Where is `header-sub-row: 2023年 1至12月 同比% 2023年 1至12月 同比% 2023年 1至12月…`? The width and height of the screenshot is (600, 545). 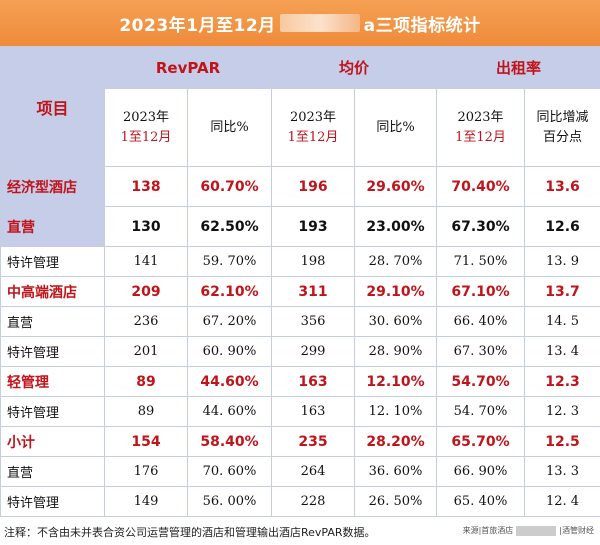 header-sub-row: 2023年 1至12月 同比% 2023年 1至12月 同比% 2023年 1至12月… is located at coordinates (300, 127).